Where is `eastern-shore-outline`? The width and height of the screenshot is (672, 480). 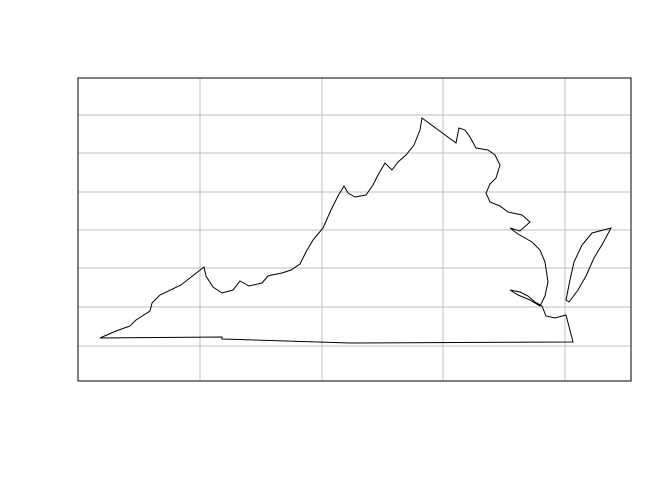 eastern-shore-outline is located at coordinates (588, 265).